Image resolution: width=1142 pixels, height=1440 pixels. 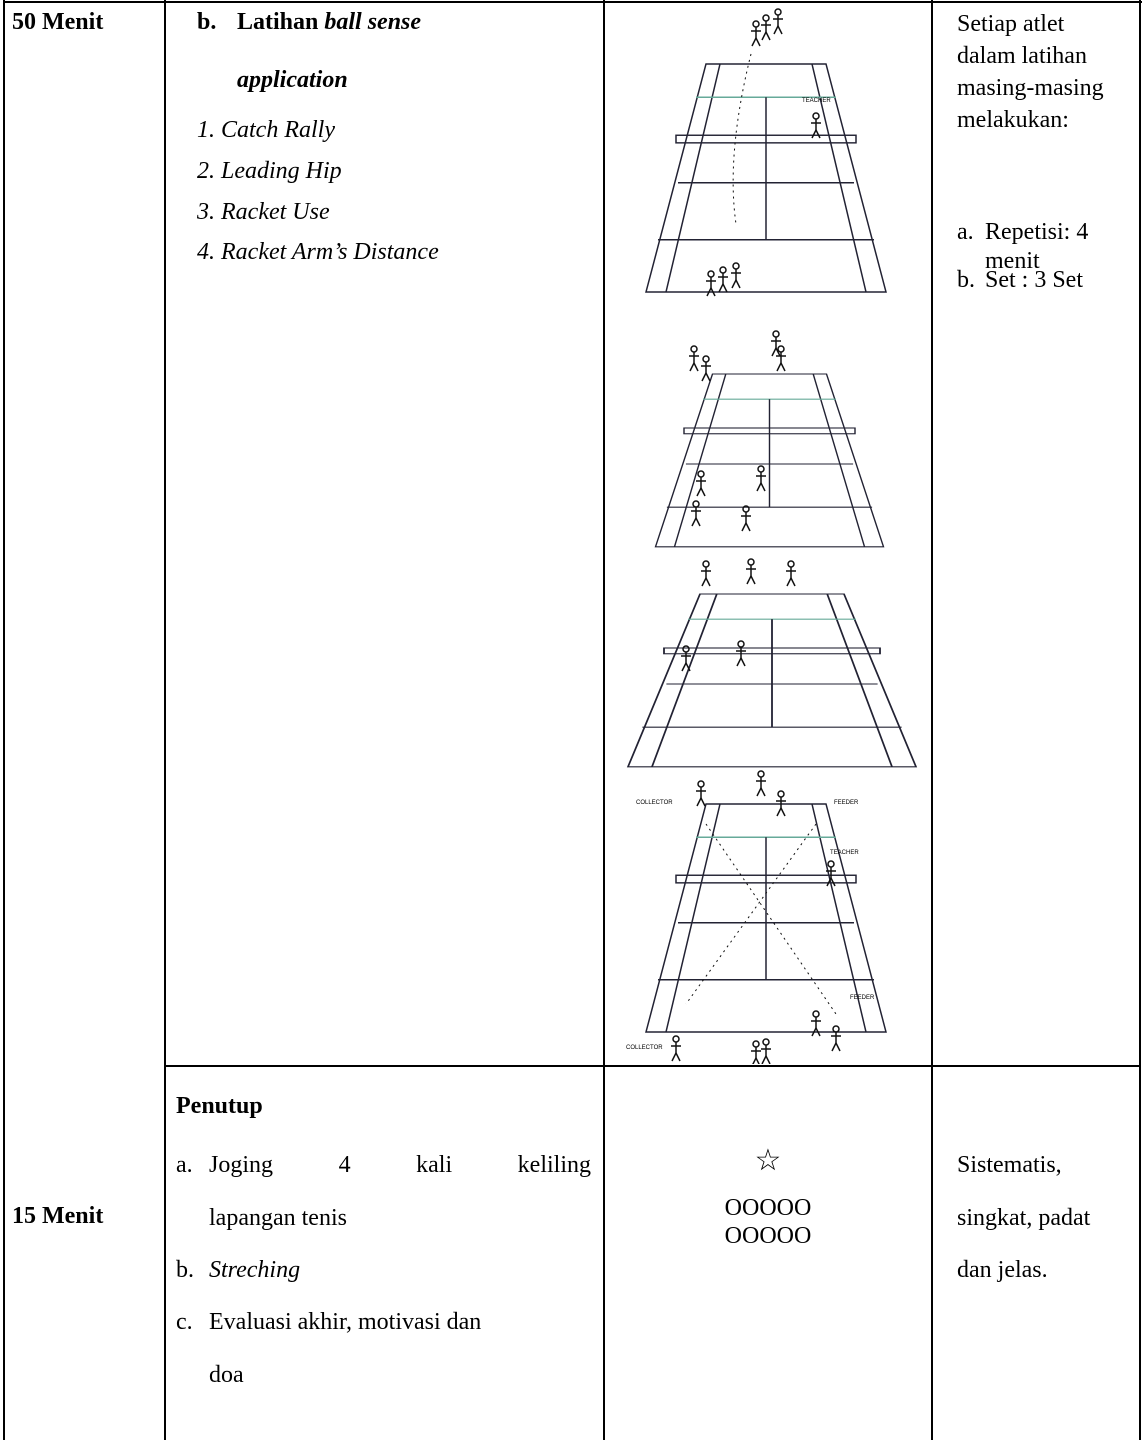 I want to click on list-item: lapangan tenis, so click(x=278, y=1218).